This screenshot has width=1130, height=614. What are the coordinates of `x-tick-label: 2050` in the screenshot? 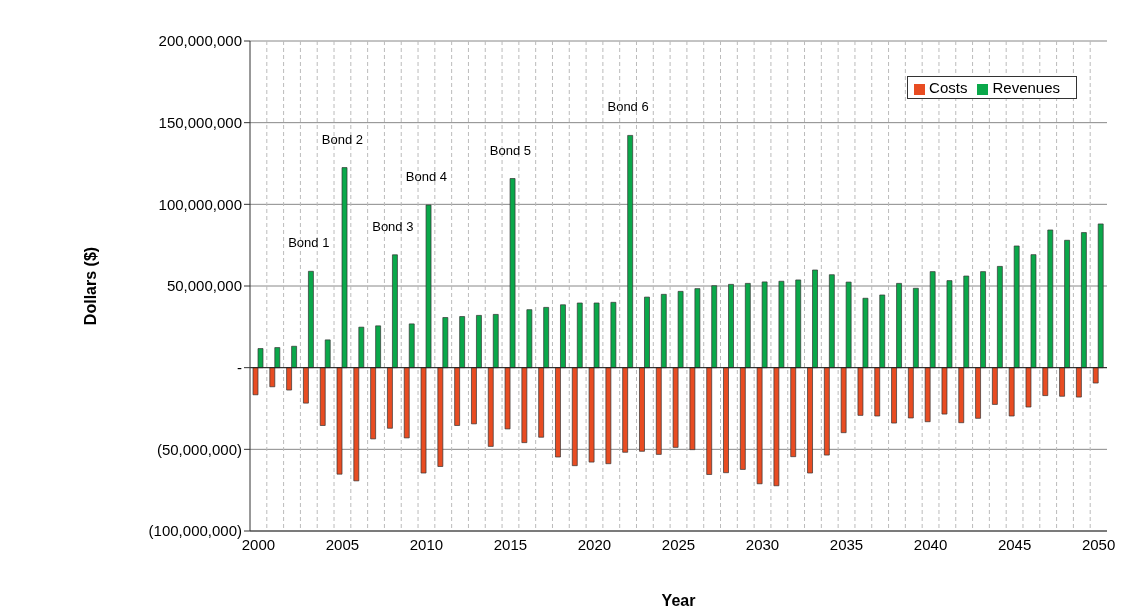 It's located at (1098, 544).